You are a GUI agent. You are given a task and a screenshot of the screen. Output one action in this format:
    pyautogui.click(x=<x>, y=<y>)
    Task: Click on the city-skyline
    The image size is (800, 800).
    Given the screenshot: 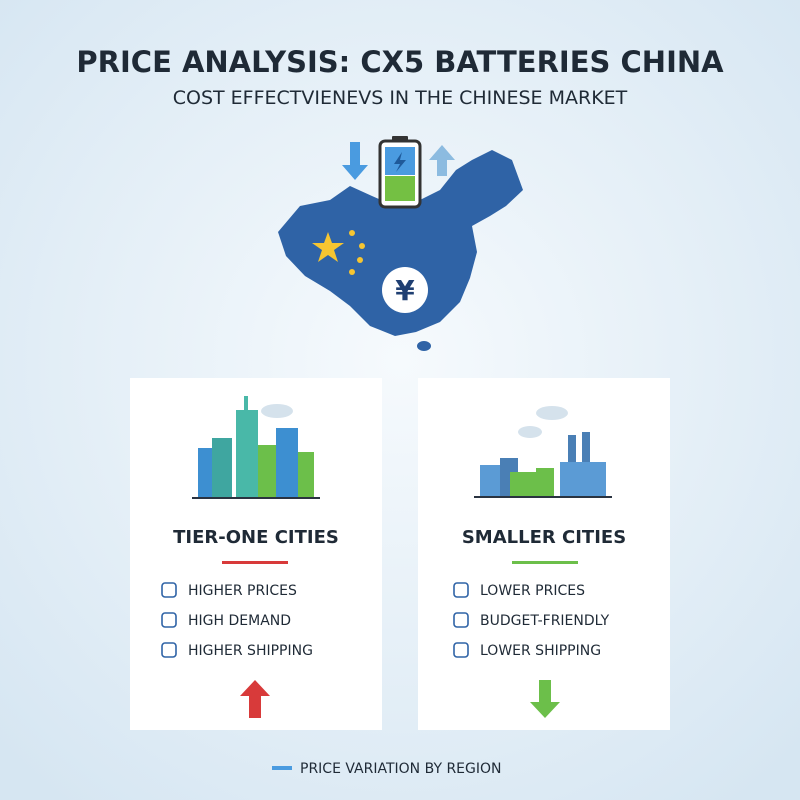 What is the action you would take?
    pyautogui.click(x=256, y=447)
    